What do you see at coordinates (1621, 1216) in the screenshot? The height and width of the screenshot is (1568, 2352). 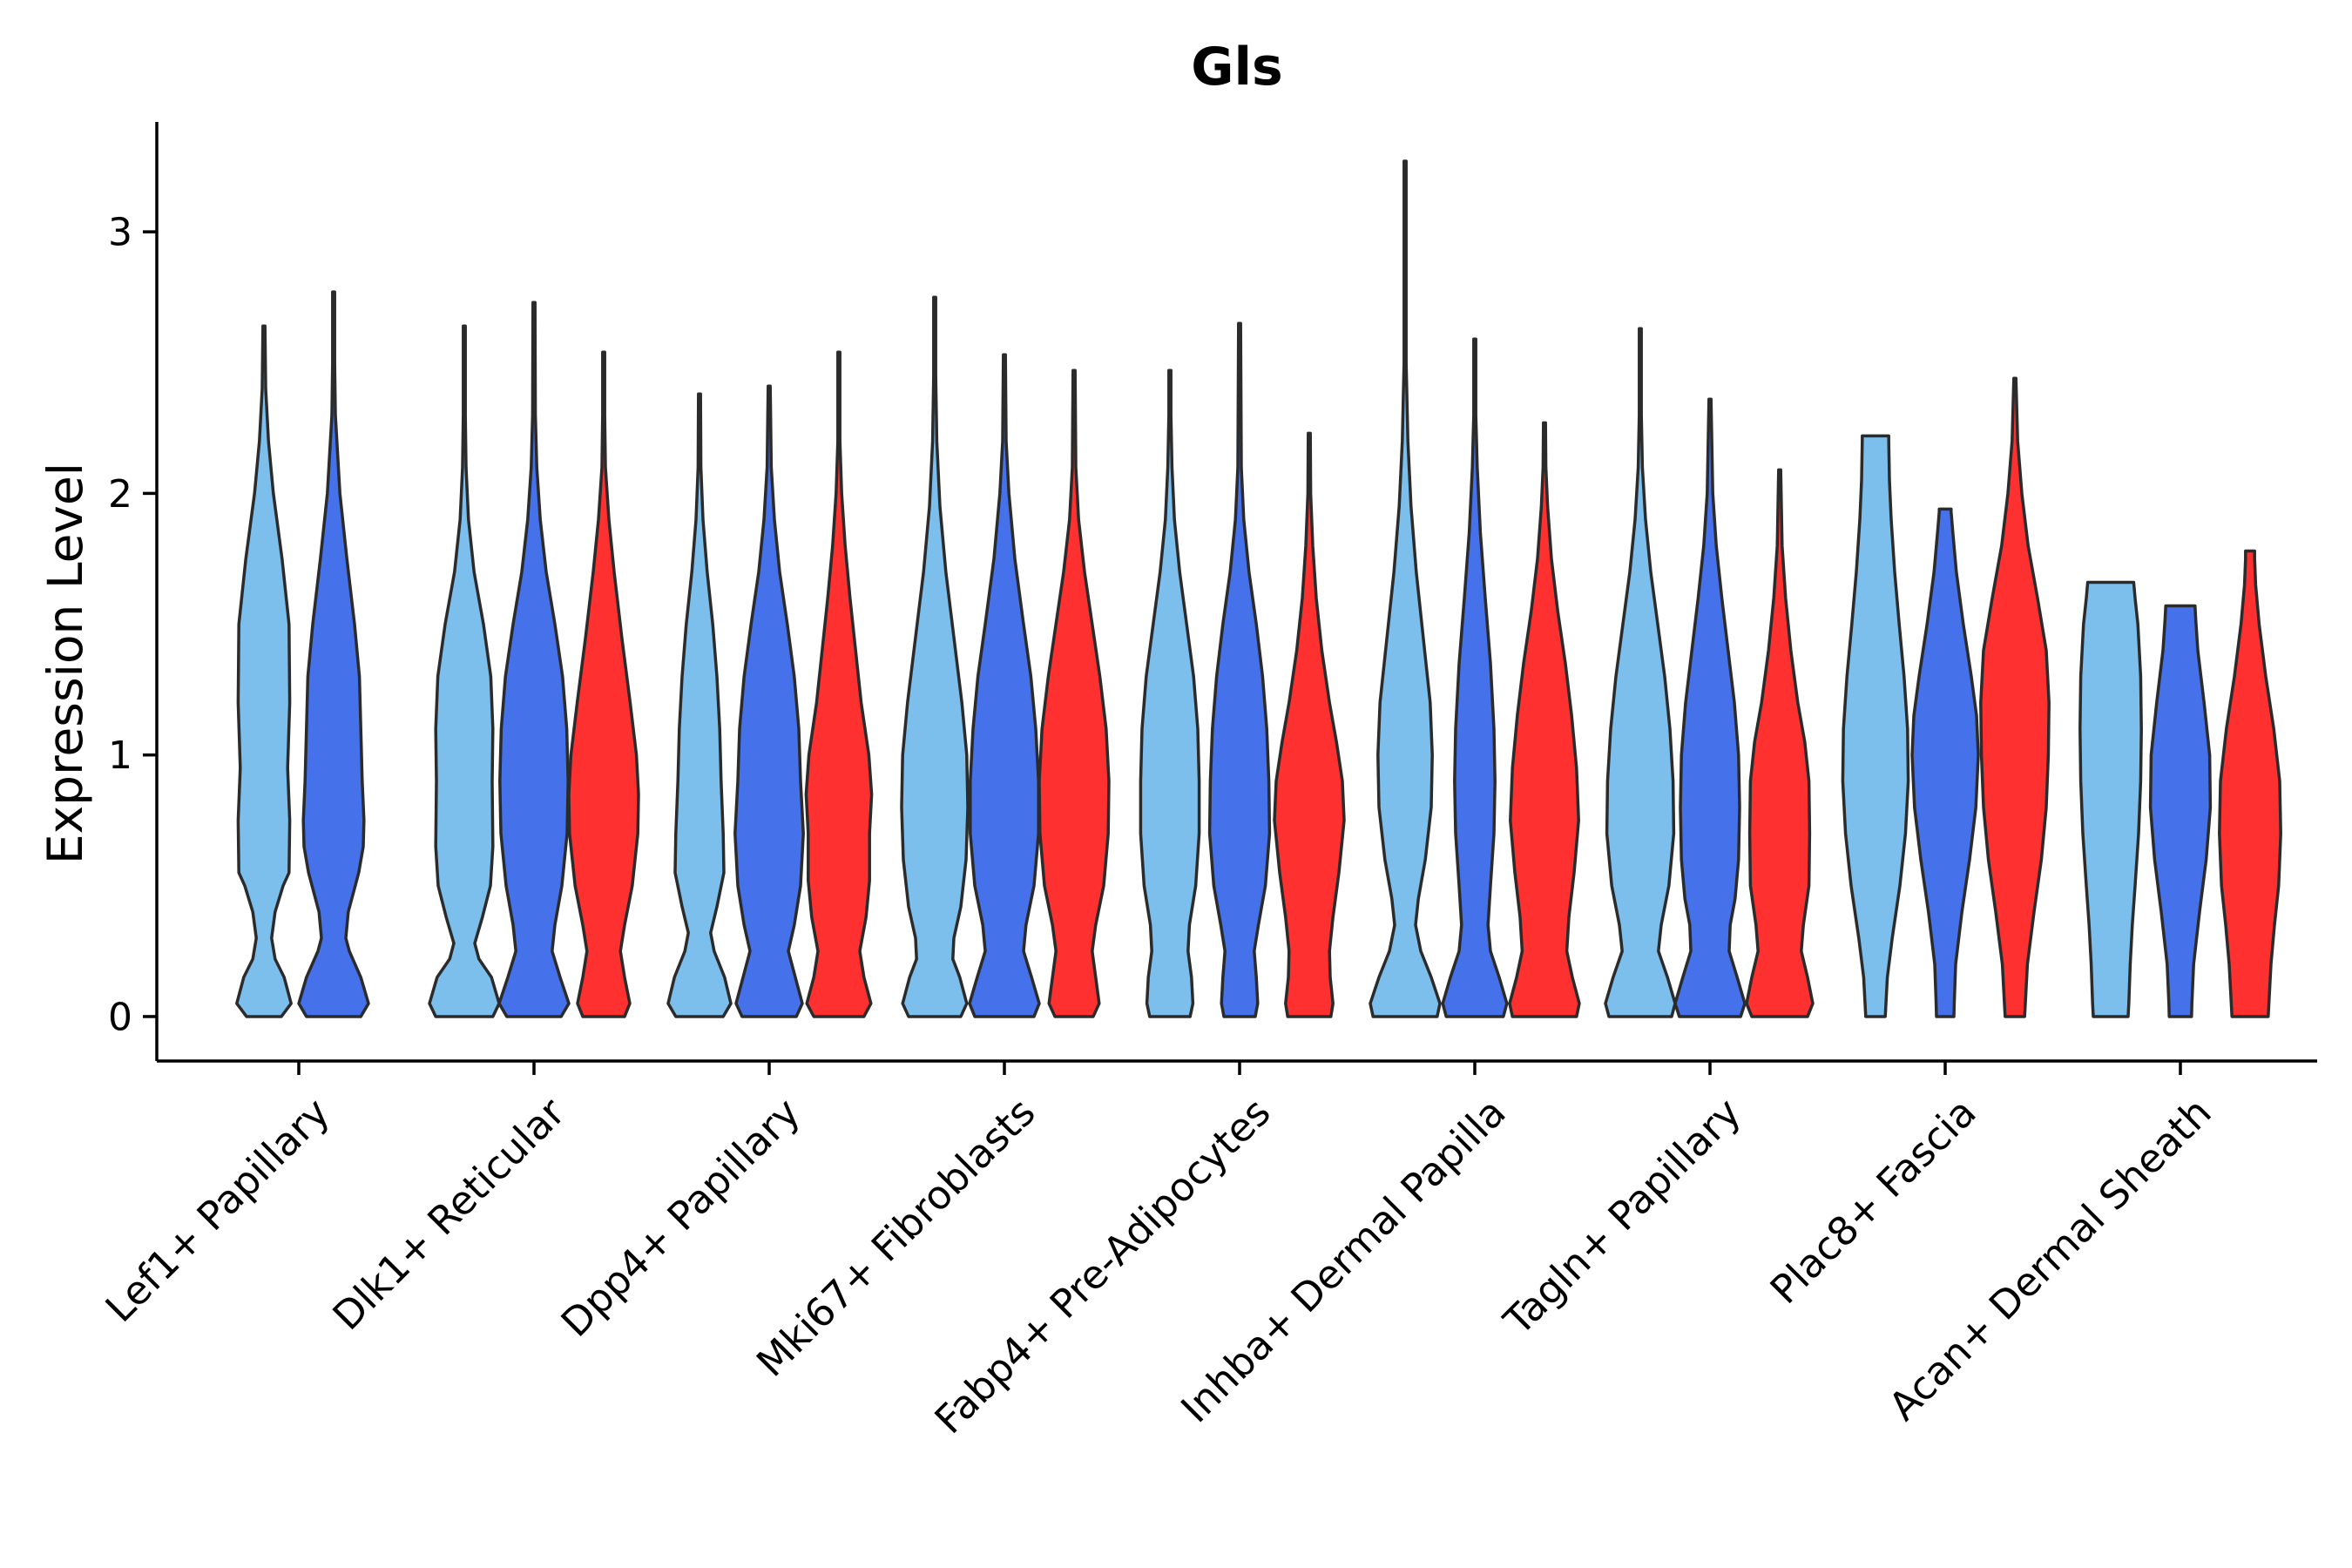 I see `x-tick-label: Tagln+ Papillary` at bounding box center [1621, 1216].